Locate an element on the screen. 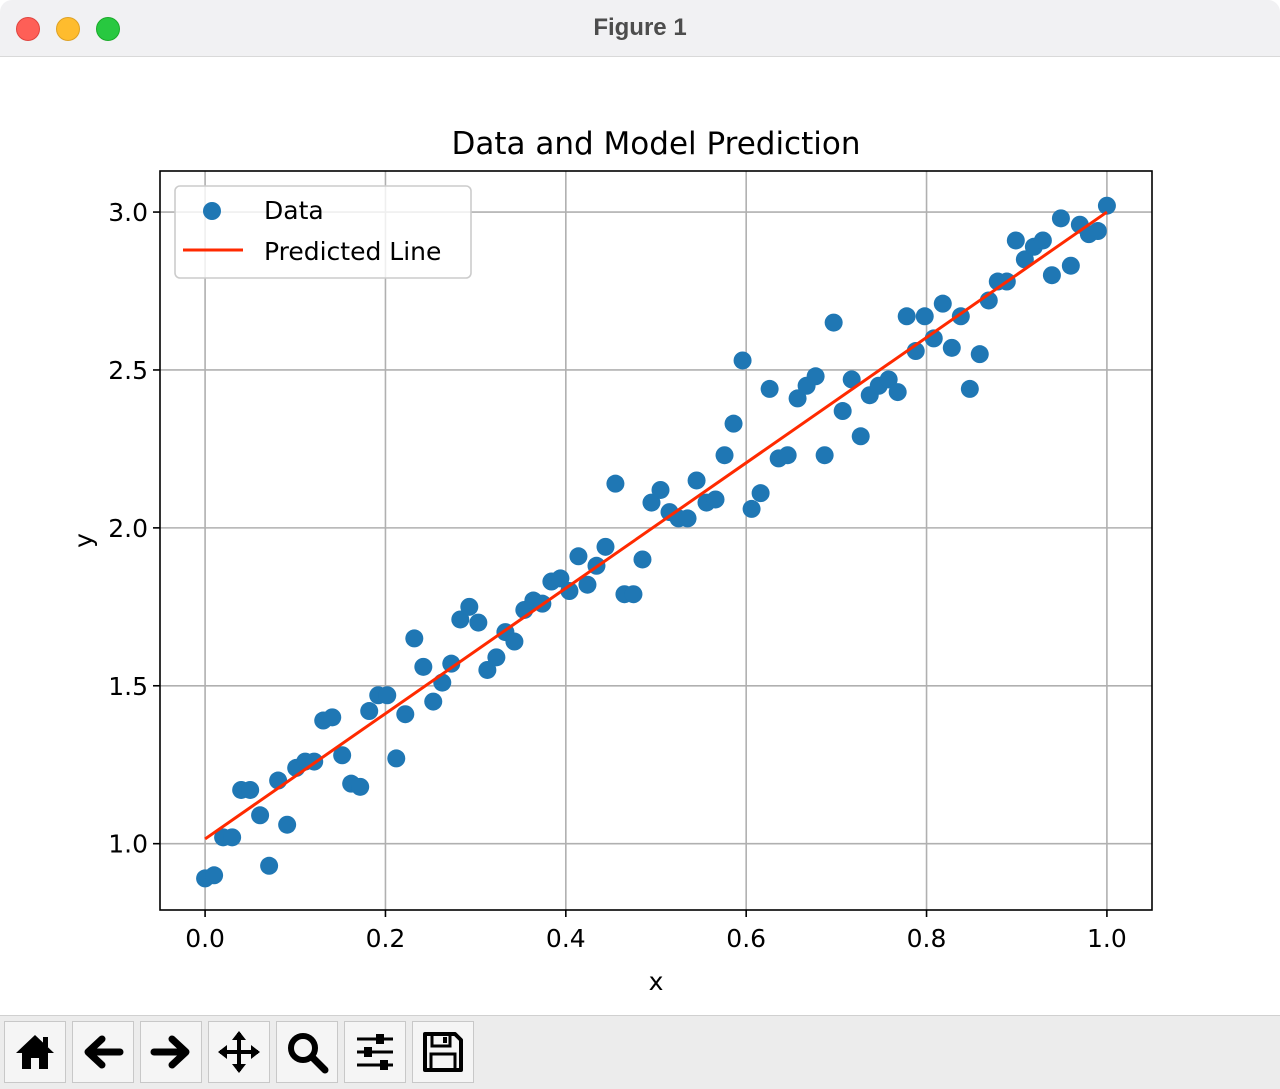 The height and width of the screenshot is (1089, 1280). home-icon is located at coordinates (35, 1052).